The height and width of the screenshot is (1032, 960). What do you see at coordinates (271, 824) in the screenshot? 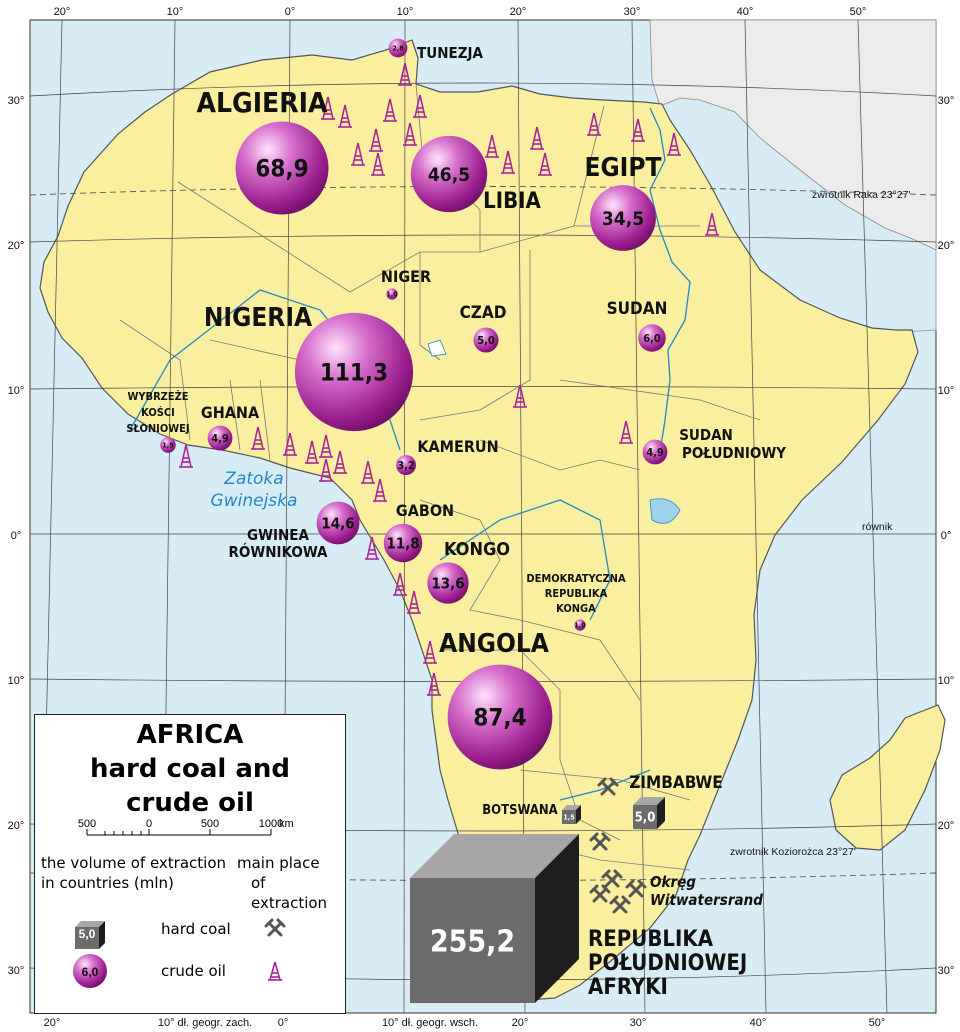
I see `scale-tick-label: 1000` at bounding box center [271, 824].